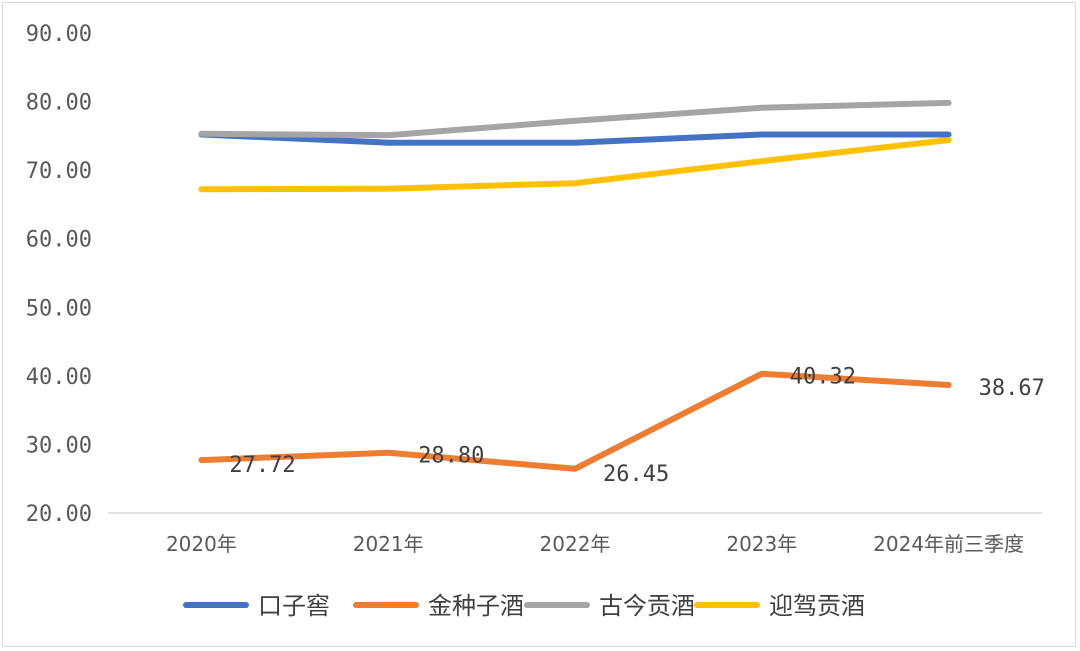 This screenshot has height=651, width=1080. What do you see at coordinates (59, 171) in the screenshot?
I see `y-tick-label-5: 70.00` at bounding box center [59, 171].